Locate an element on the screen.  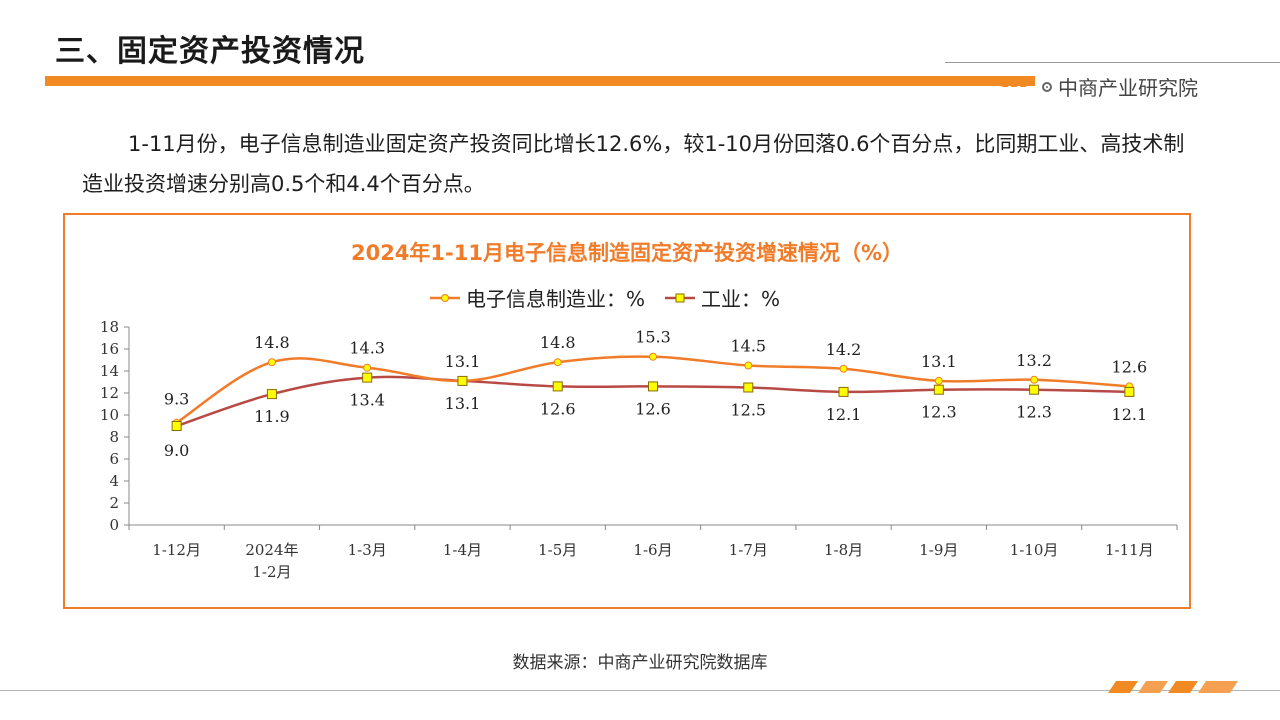
y-tick-label: 6 is located at coordinates (114, 459).